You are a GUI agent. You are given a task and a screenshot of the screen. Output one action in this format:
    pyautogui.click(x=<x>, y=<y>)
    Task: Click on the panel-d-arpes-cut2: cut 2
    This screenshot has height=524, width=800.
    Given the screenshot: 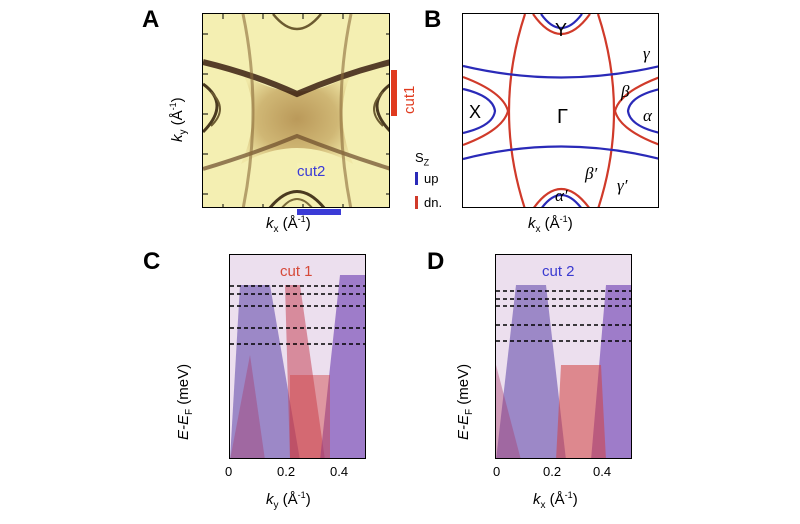 What is the action you would take?
    pyautogui.click(x=563, y=356)
    